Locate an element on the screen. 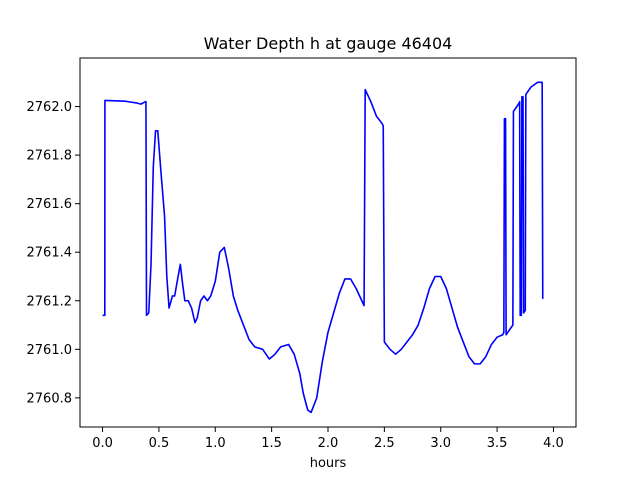 The width and height of the screenshot is (640, 480). y-tick-label: 2761.4 is located at coordinates (50, 253).